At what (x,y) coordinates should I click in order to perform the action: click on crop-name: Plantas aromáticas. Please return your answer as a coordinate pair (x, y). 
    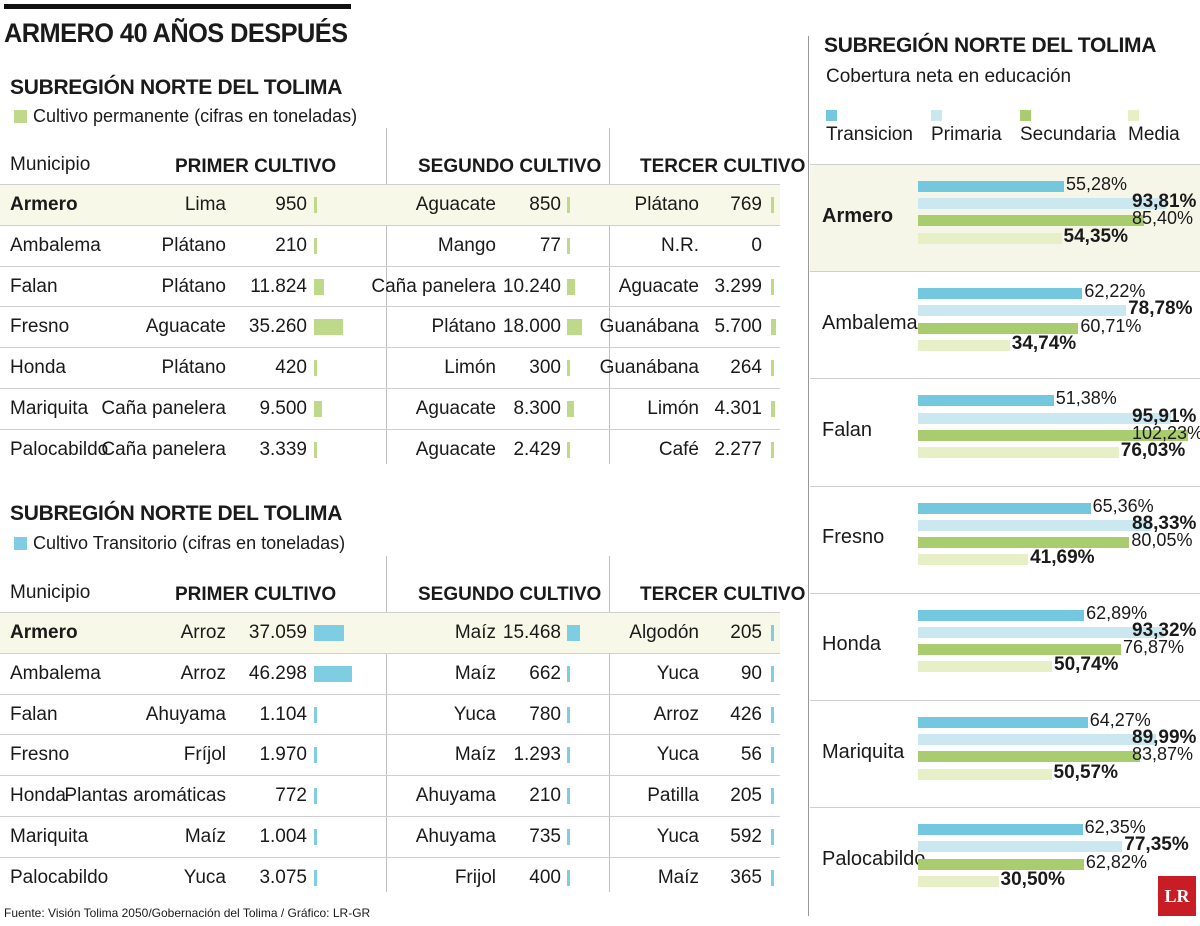
    Looking at the image, I should click on (145, 796).